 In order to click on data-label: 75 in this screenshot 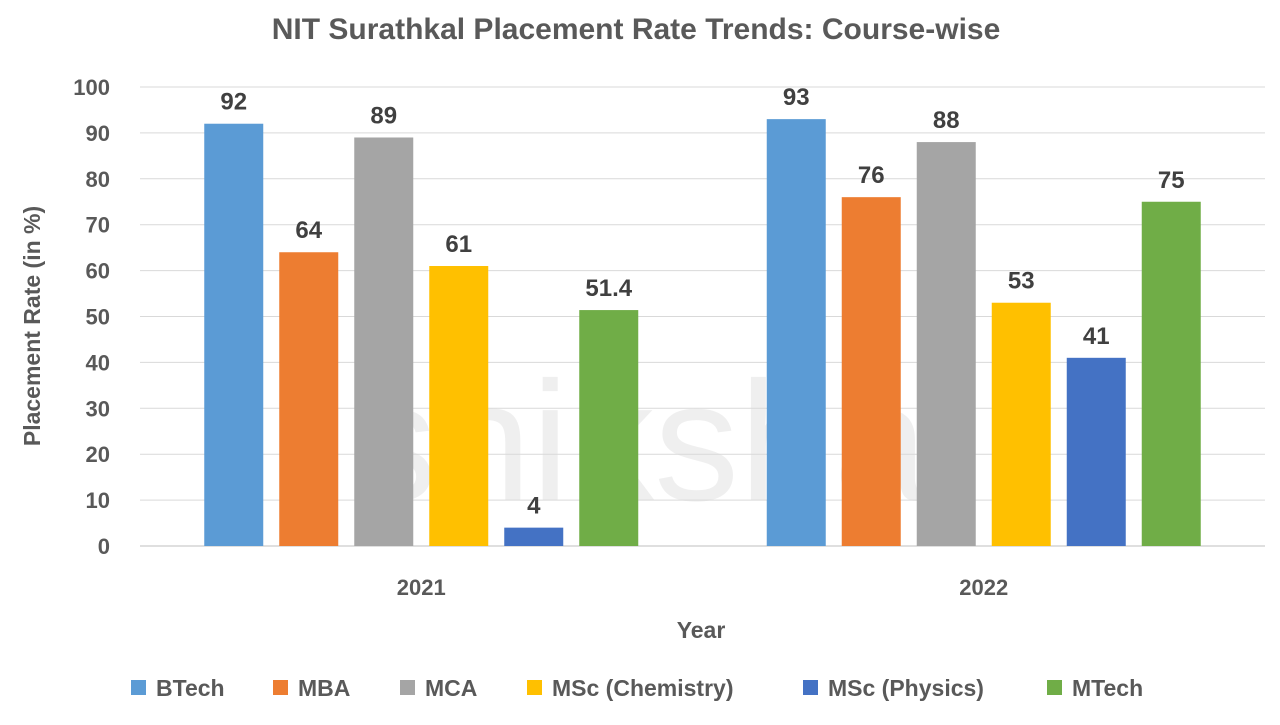, I will do `click(1171, 180)`.